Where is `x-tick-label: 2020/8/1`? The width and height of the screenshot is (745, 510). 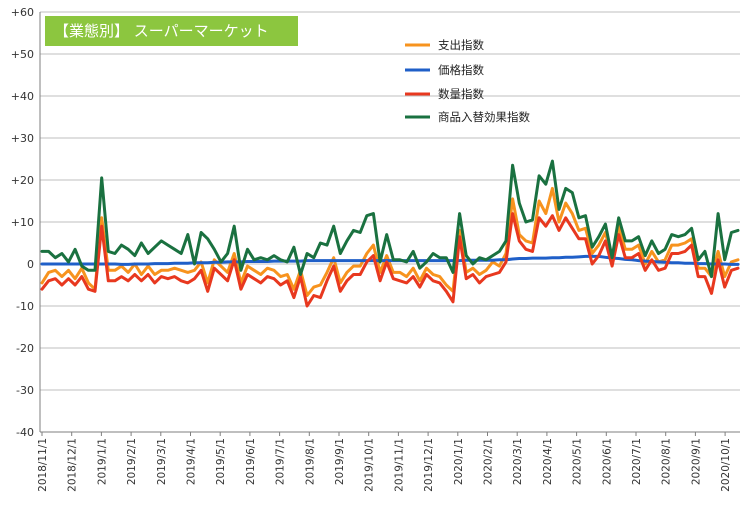
x-tick-label: 2020/8/1 is located at coordinates (667, 461).